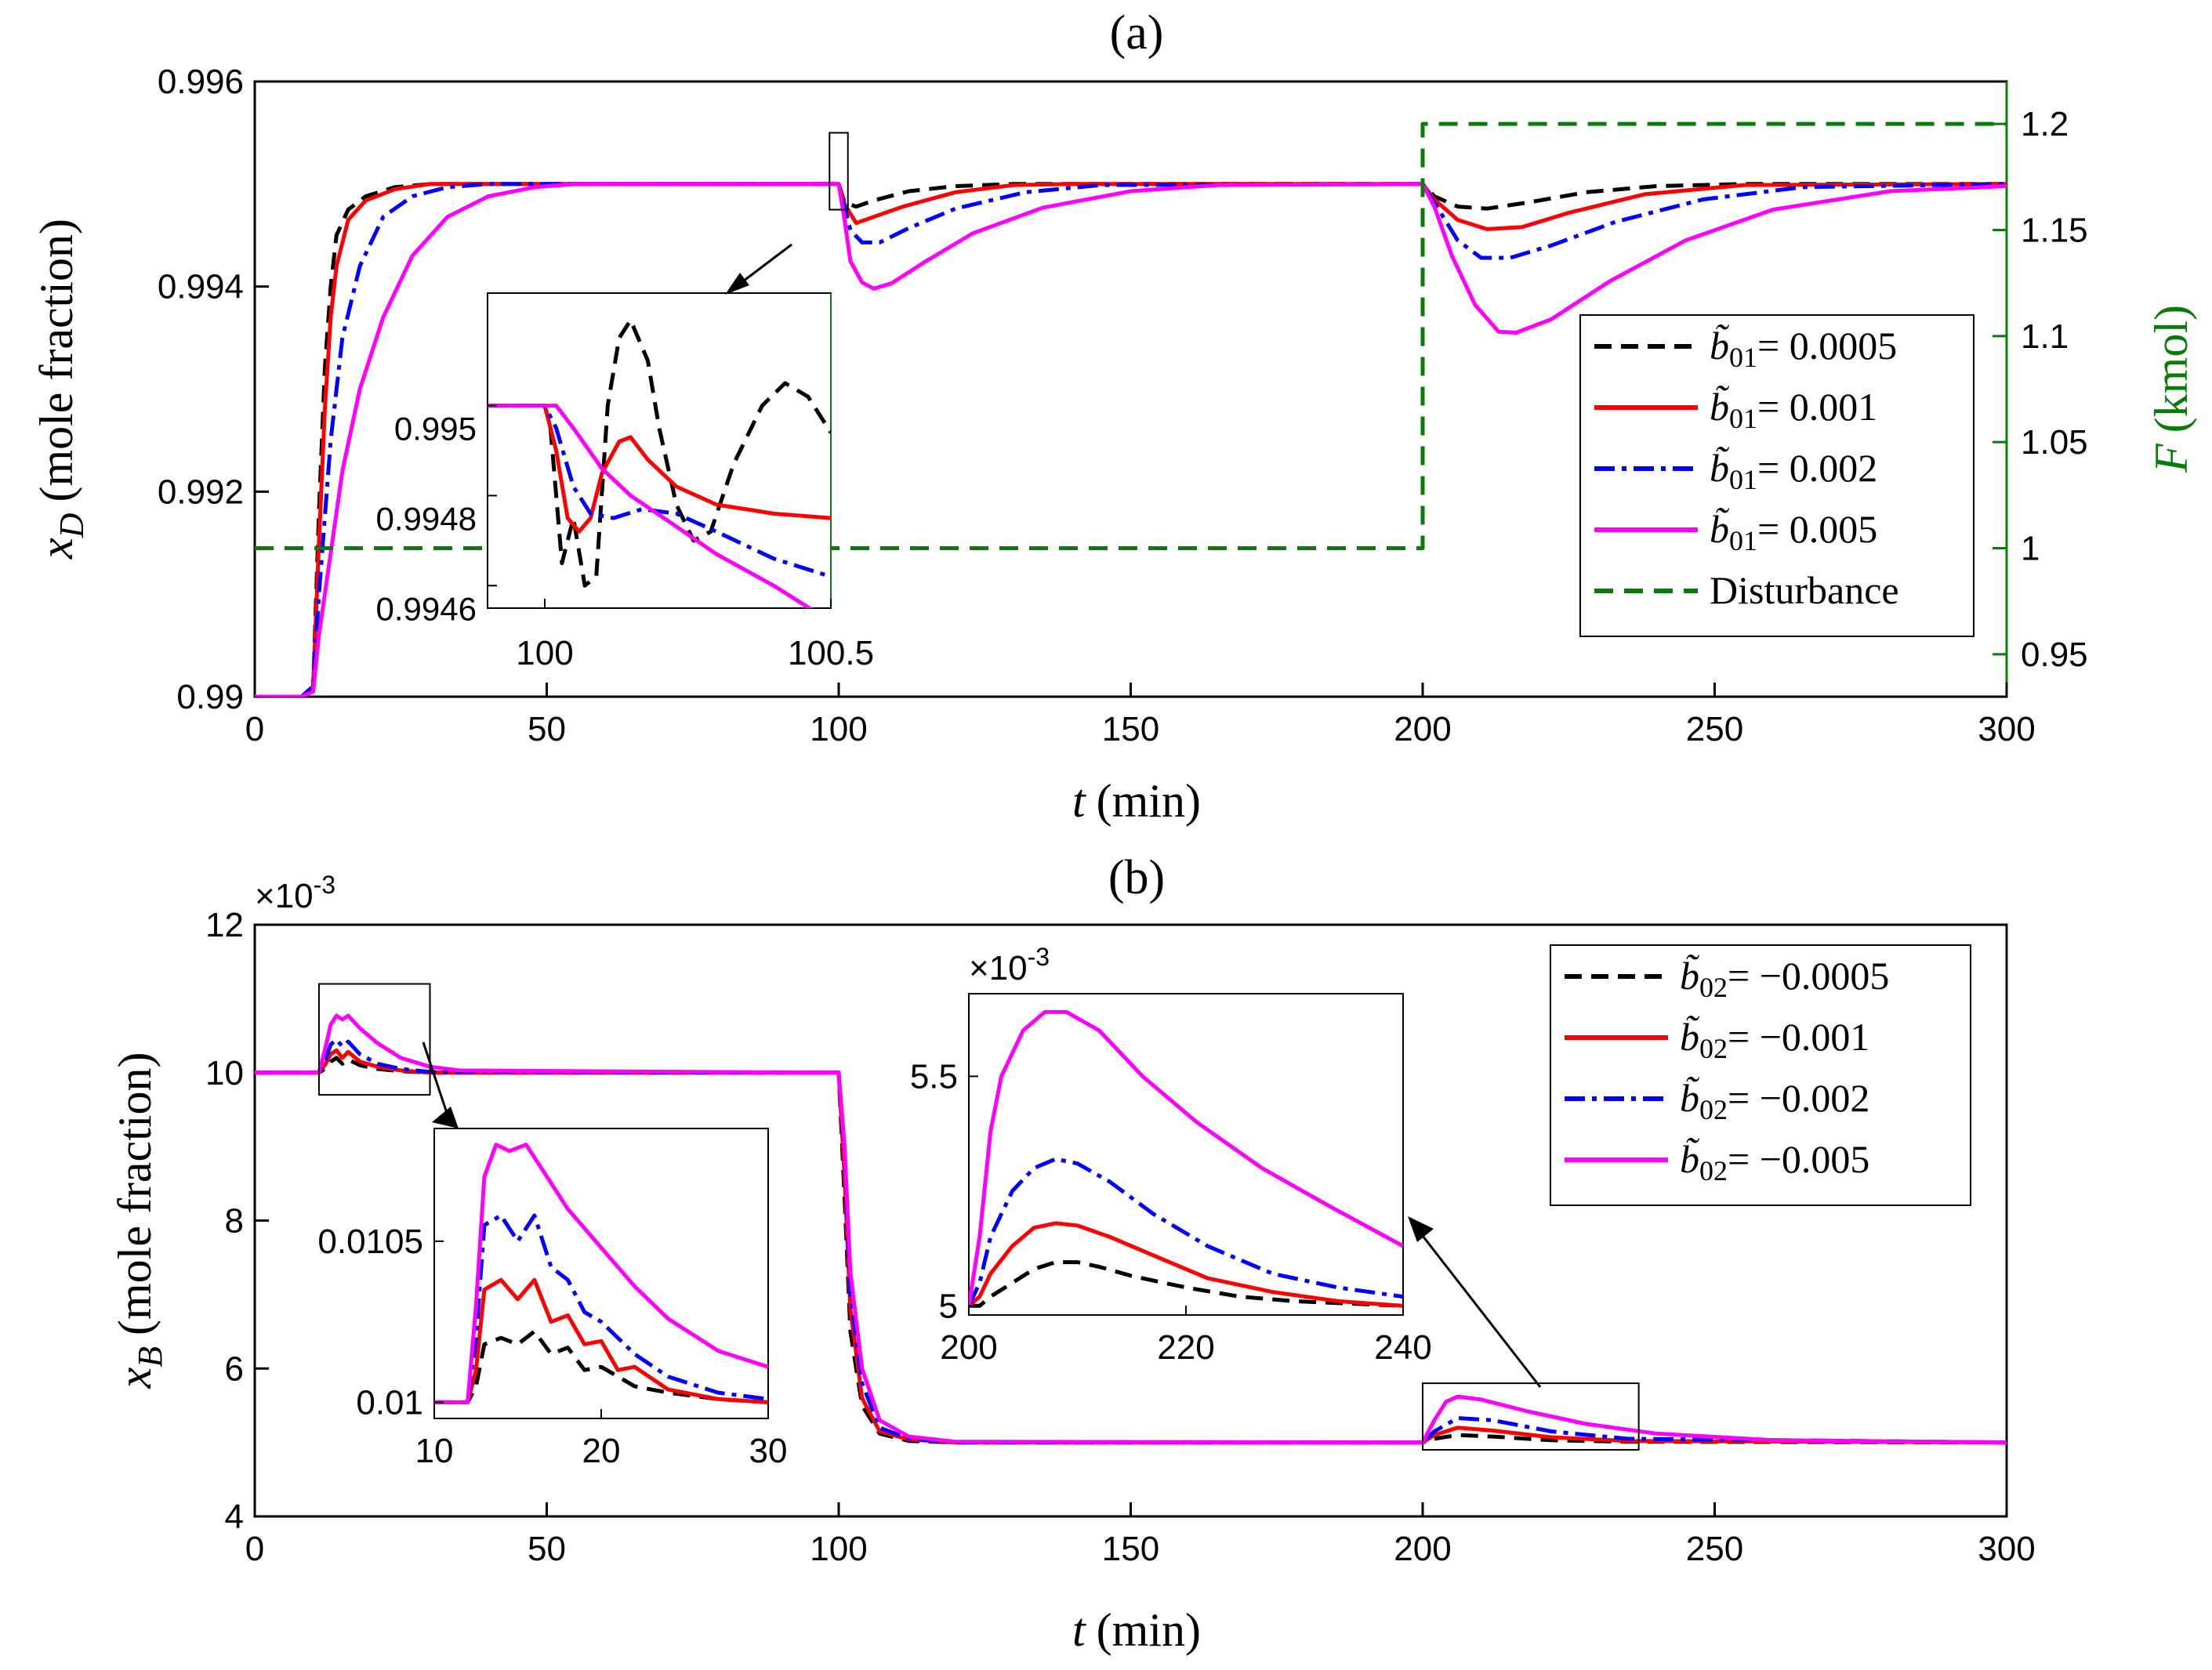 This screenshot has width=2212, height=1670. Describe the element at coordinates (1136, 801) in the screenshot. I see `panel-a-x-label: t (min)` at that location.